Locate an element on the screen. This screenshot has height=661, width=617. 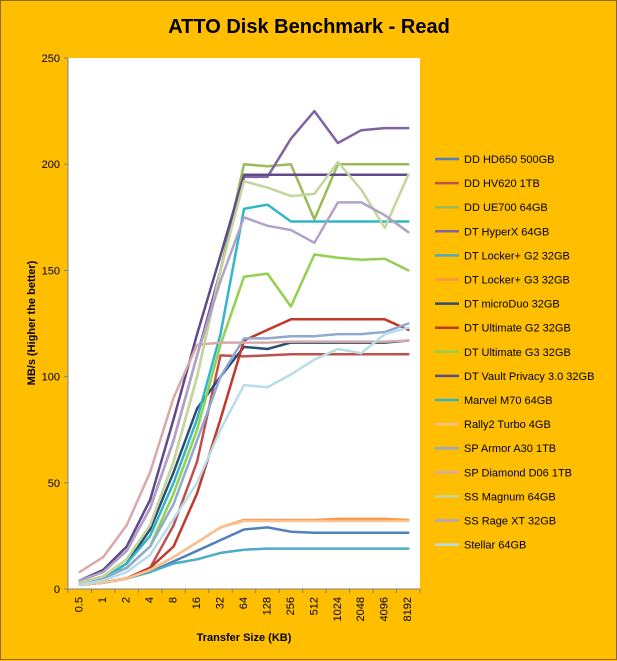
y-tick-label: 200 is located at coordinates (51, 165).